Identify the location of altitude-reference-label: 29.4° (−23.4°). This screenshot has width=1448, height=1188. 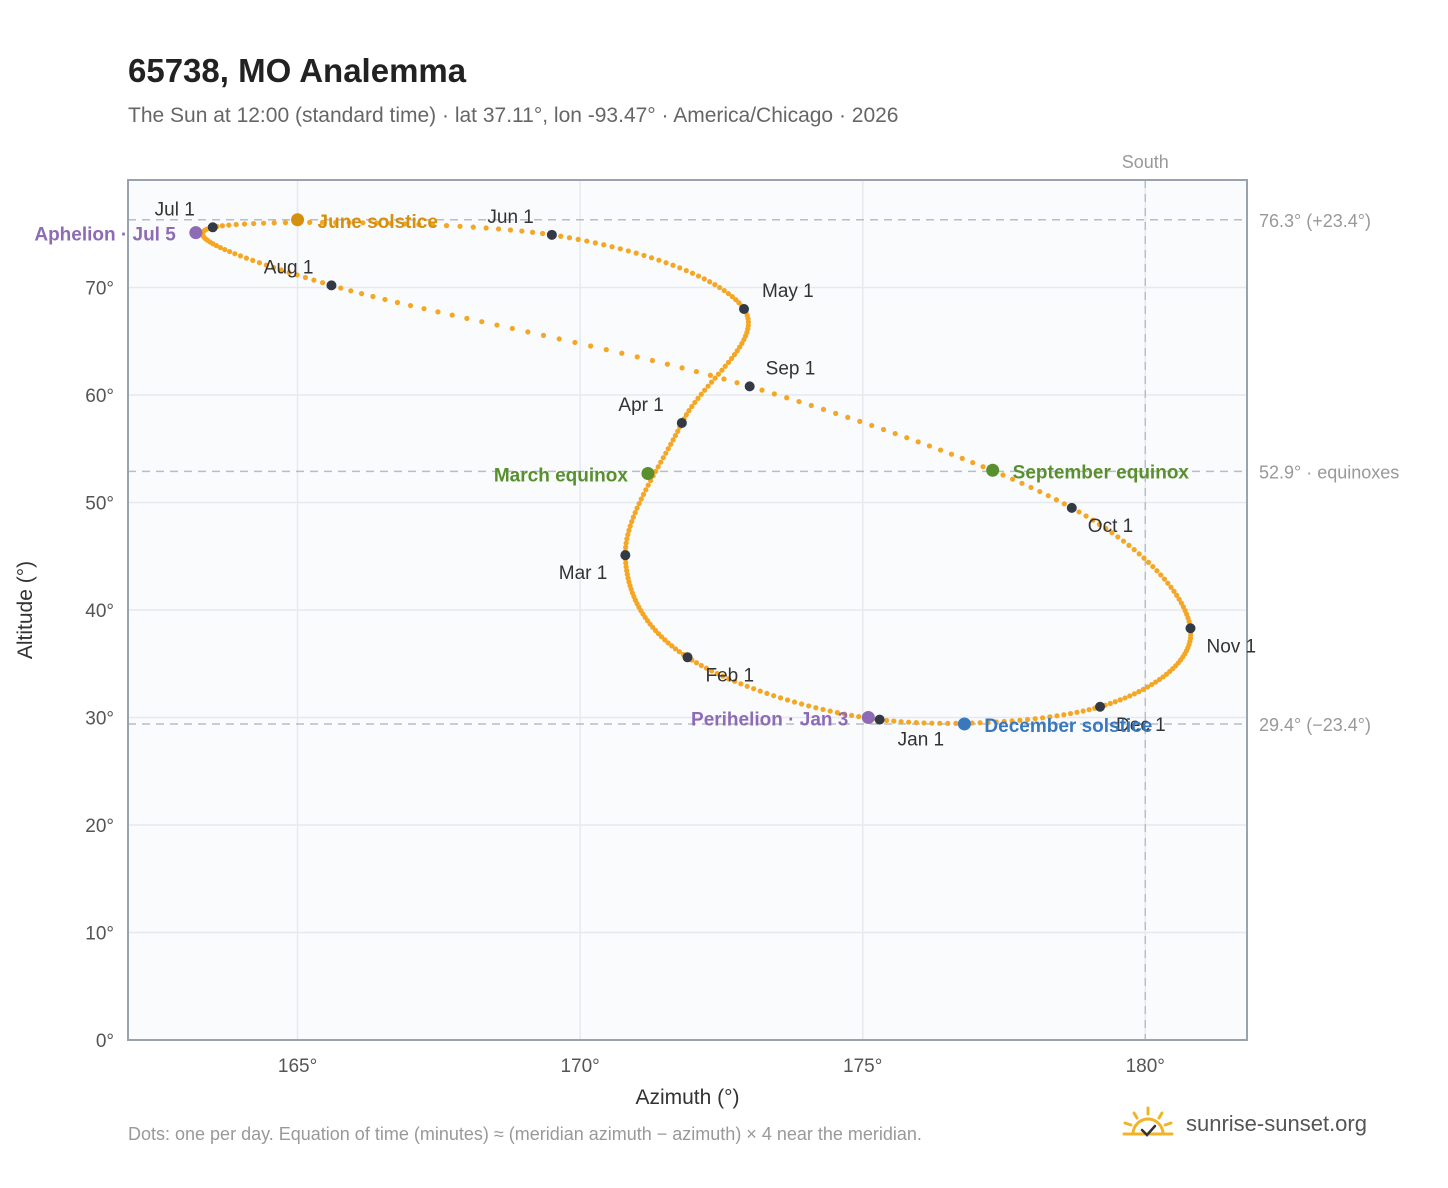
(1315, 725).